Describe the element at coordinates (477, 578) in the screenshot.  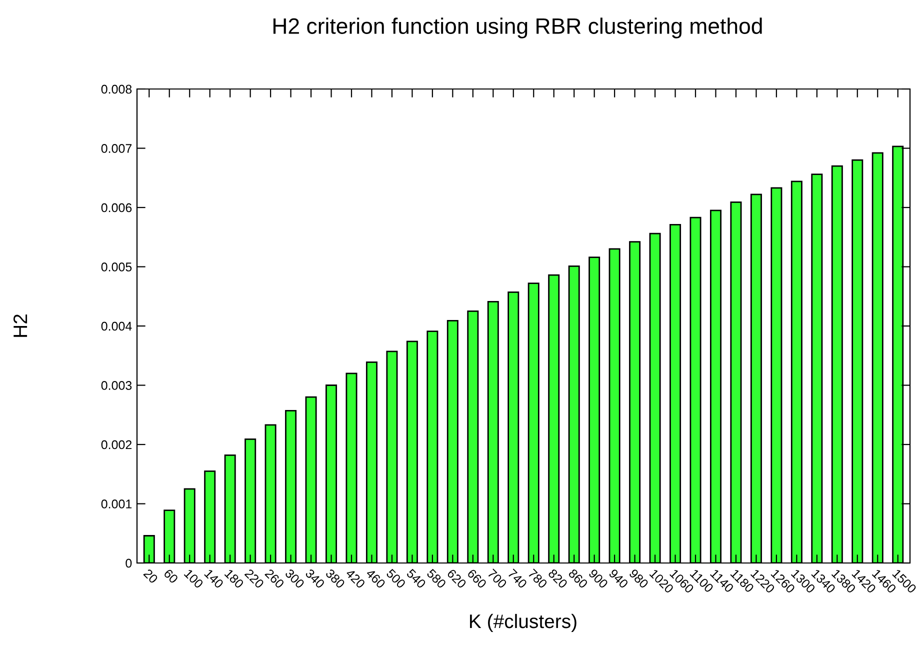
I see `x-tick-label: 660` at that location.